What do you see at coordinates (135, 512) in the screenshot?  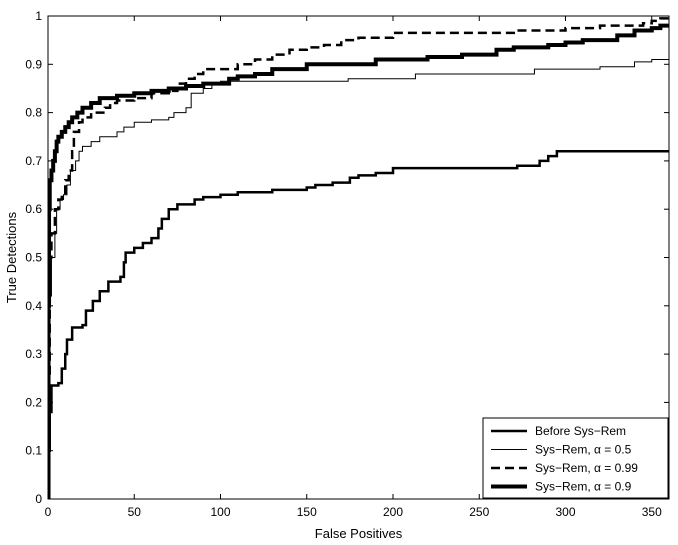 I see `x-tick-label: 50` at bounding box center [135, 512].